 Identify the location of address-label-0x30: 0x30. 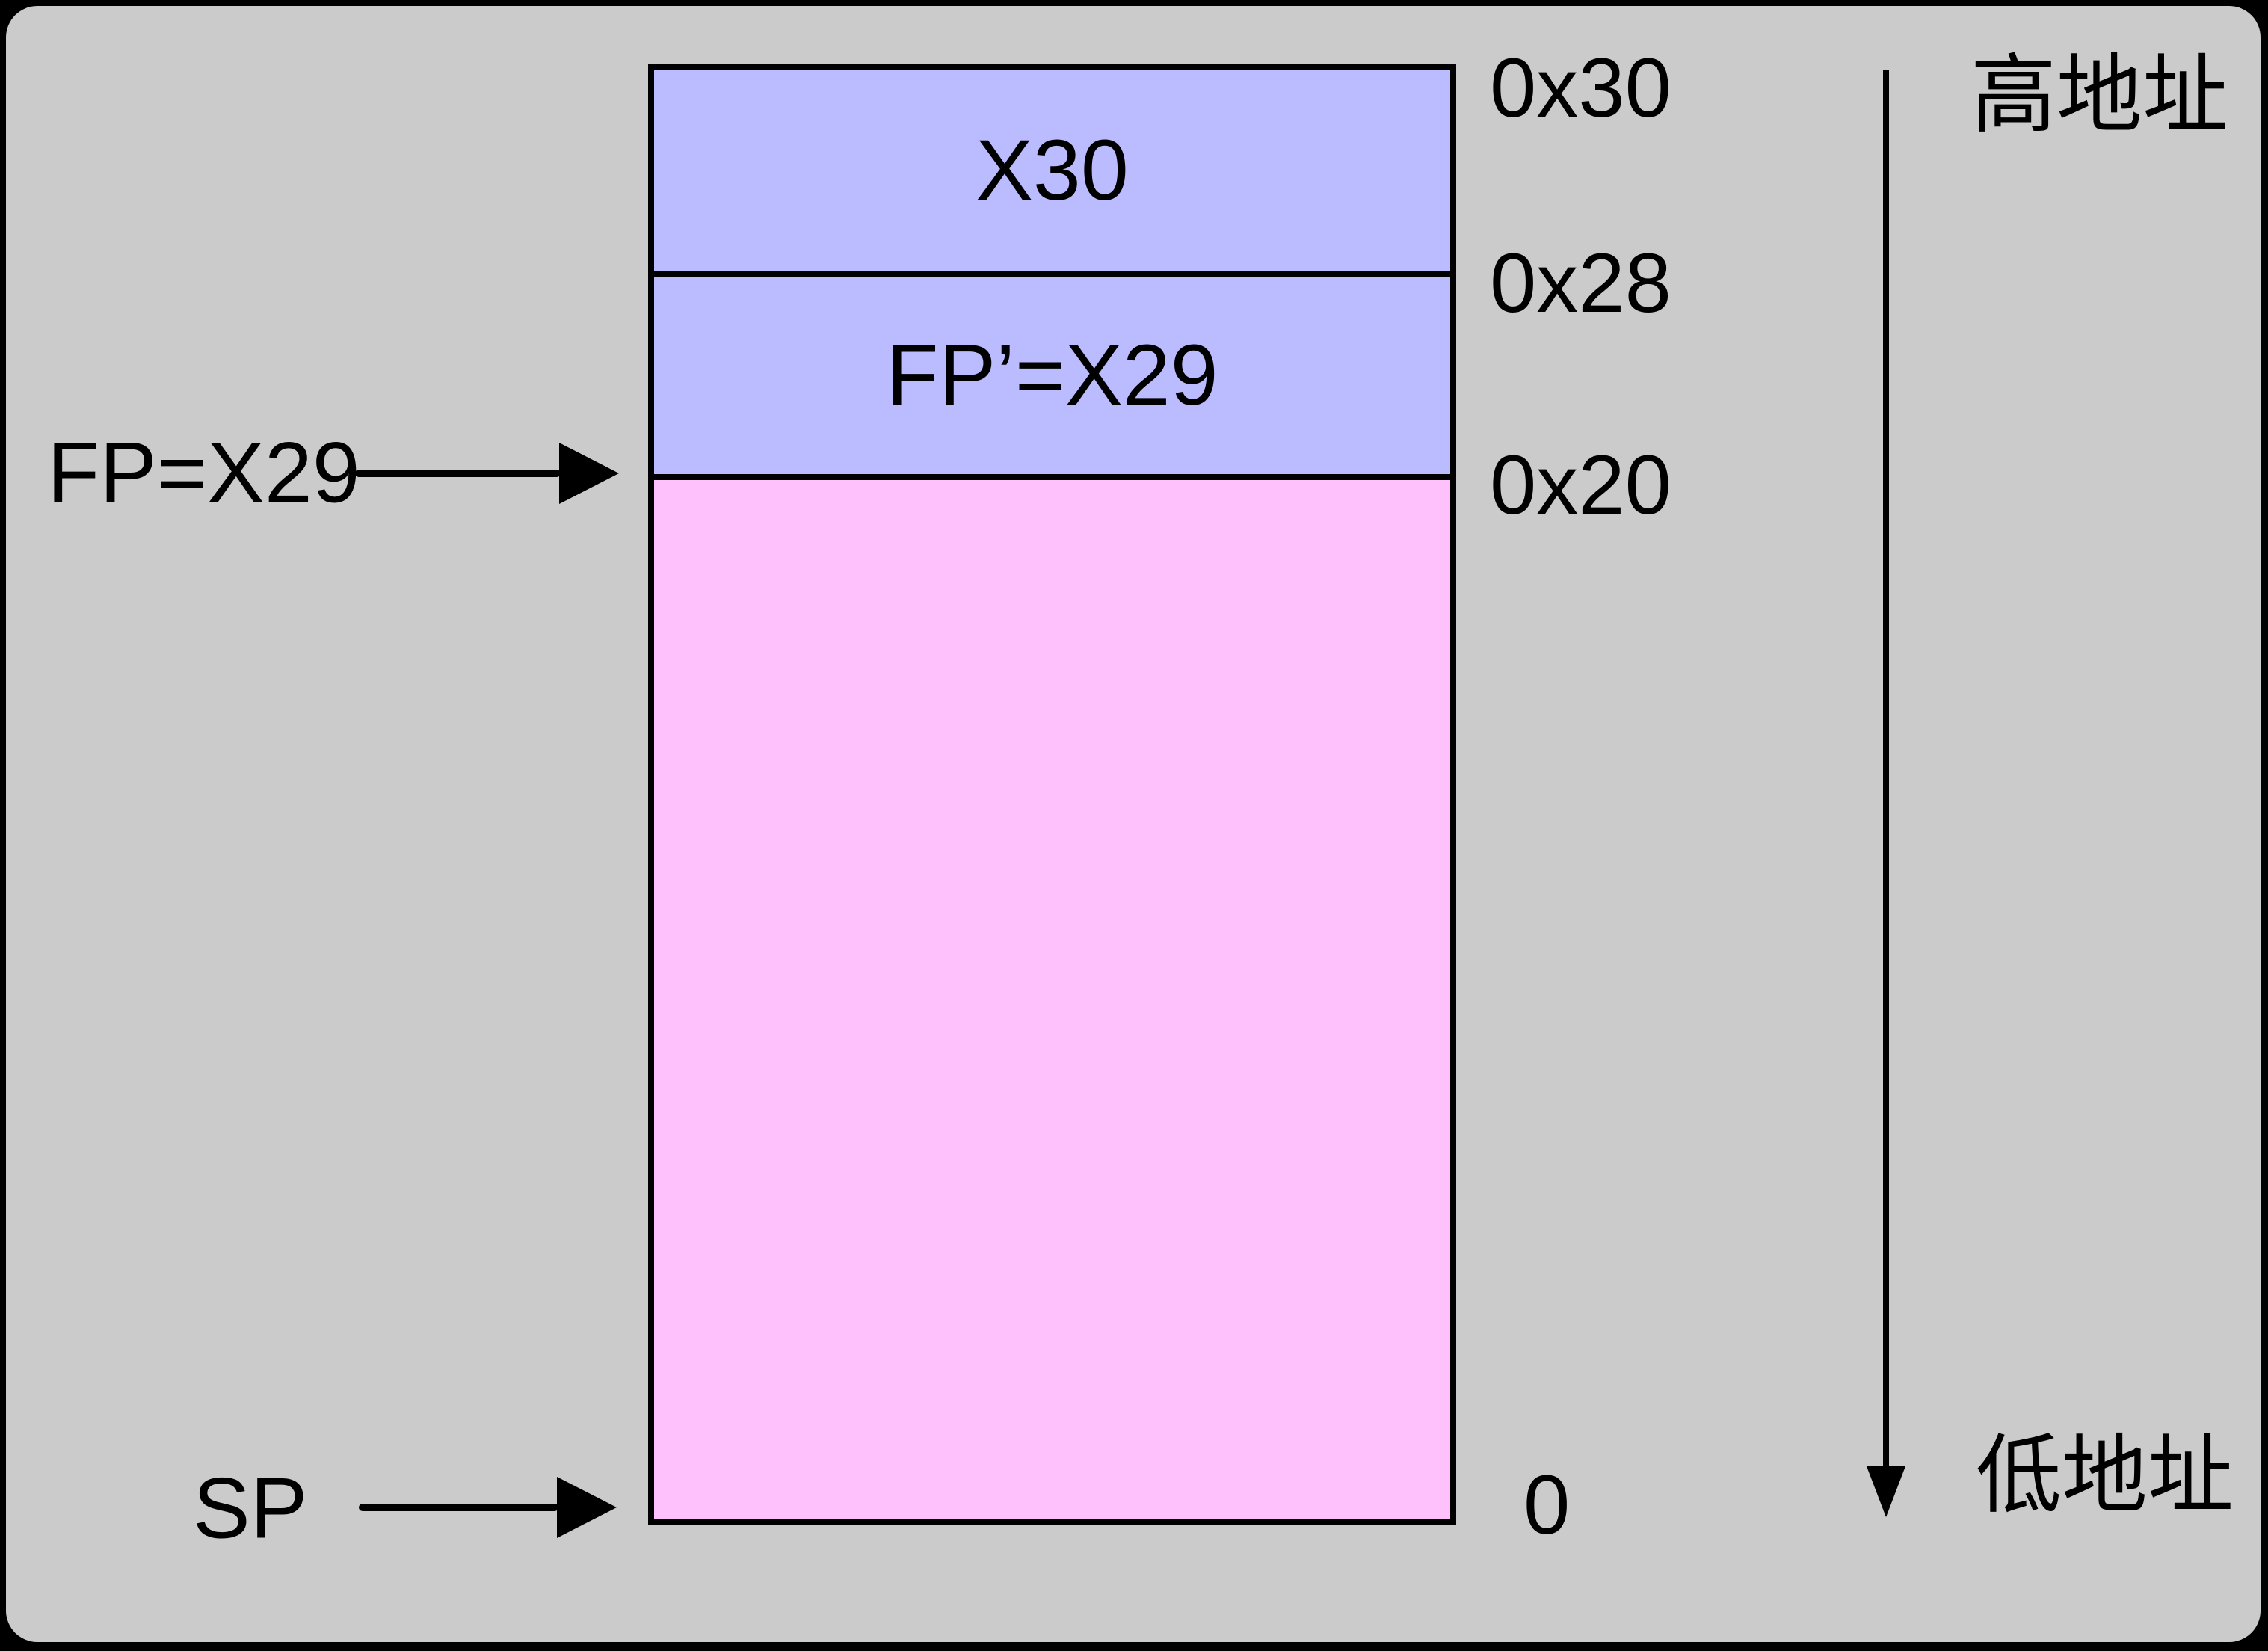
(1580, 88).